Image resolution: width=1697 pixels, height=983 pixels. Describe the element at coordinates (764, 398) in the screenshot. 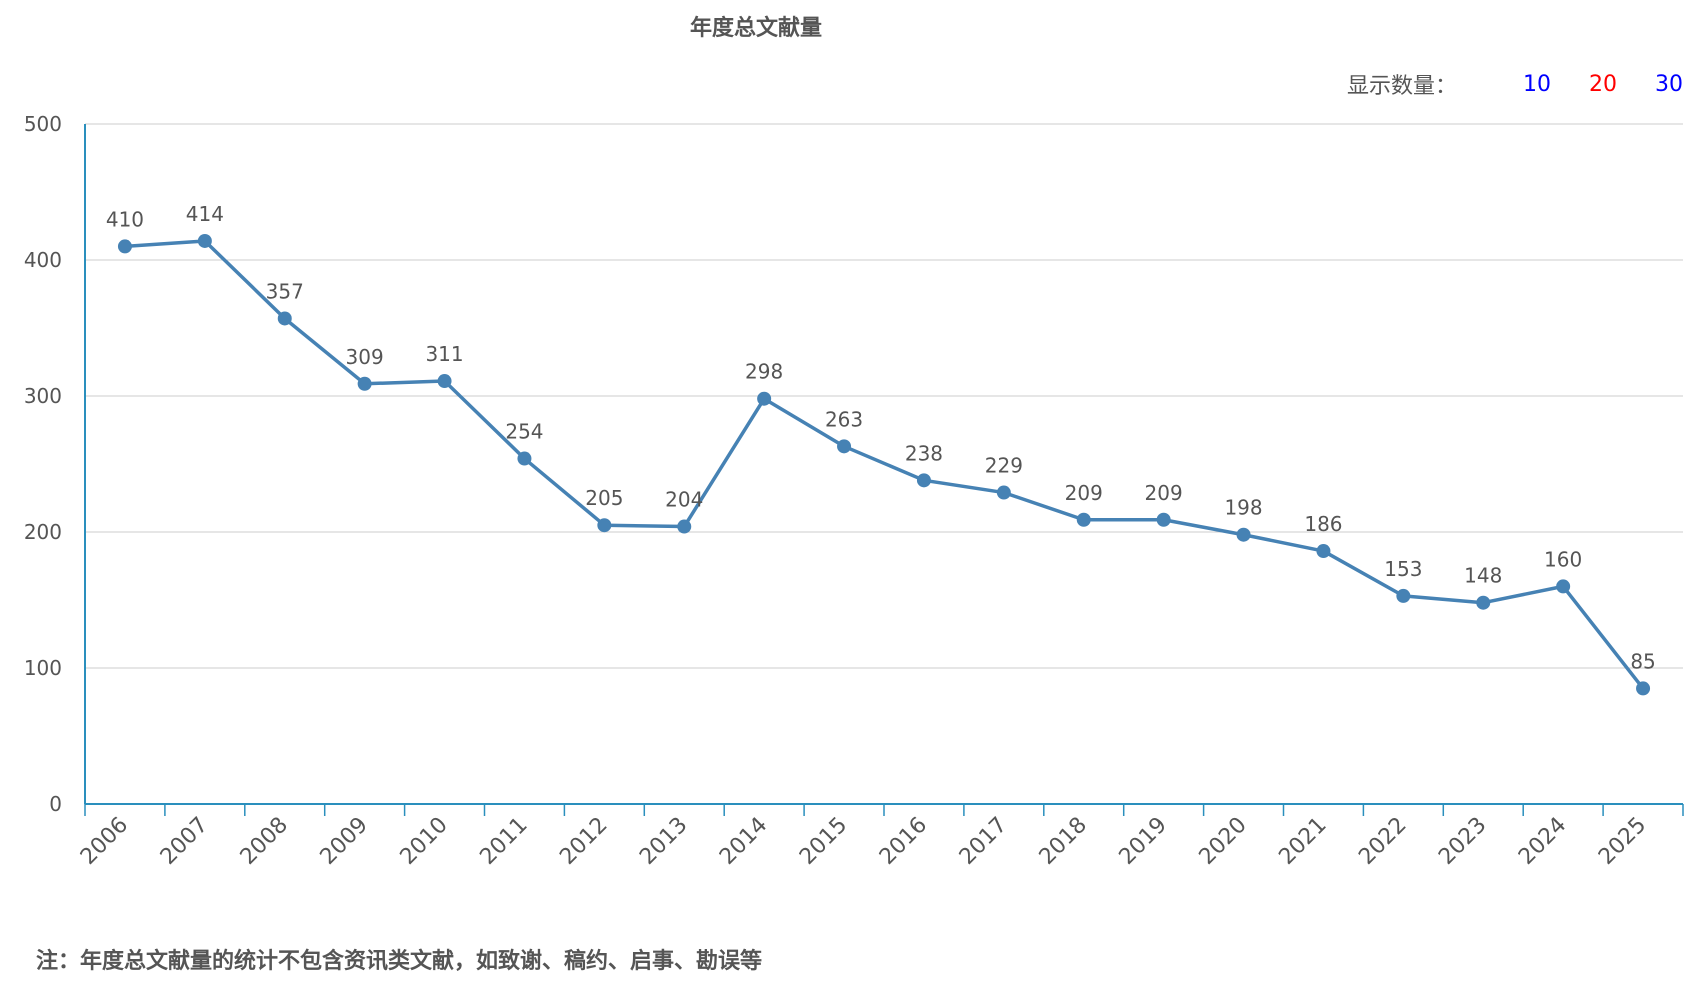

I see `data-point-2014` at that location.